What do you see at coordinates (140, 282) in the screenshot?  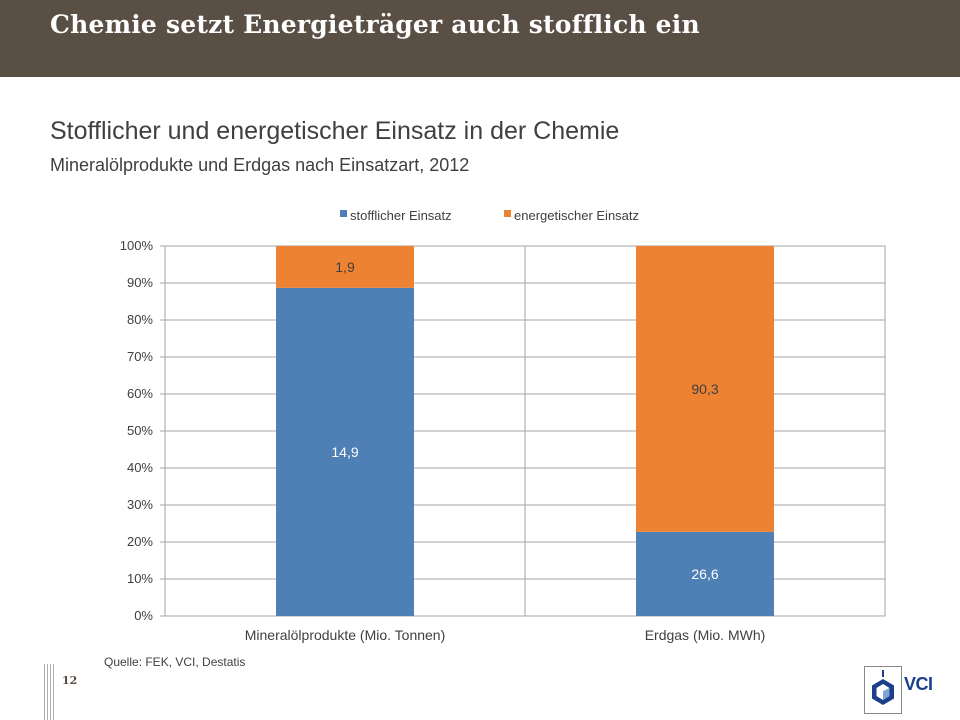 I see `y-tick-label: 90%` at bounding box center [140, 282].